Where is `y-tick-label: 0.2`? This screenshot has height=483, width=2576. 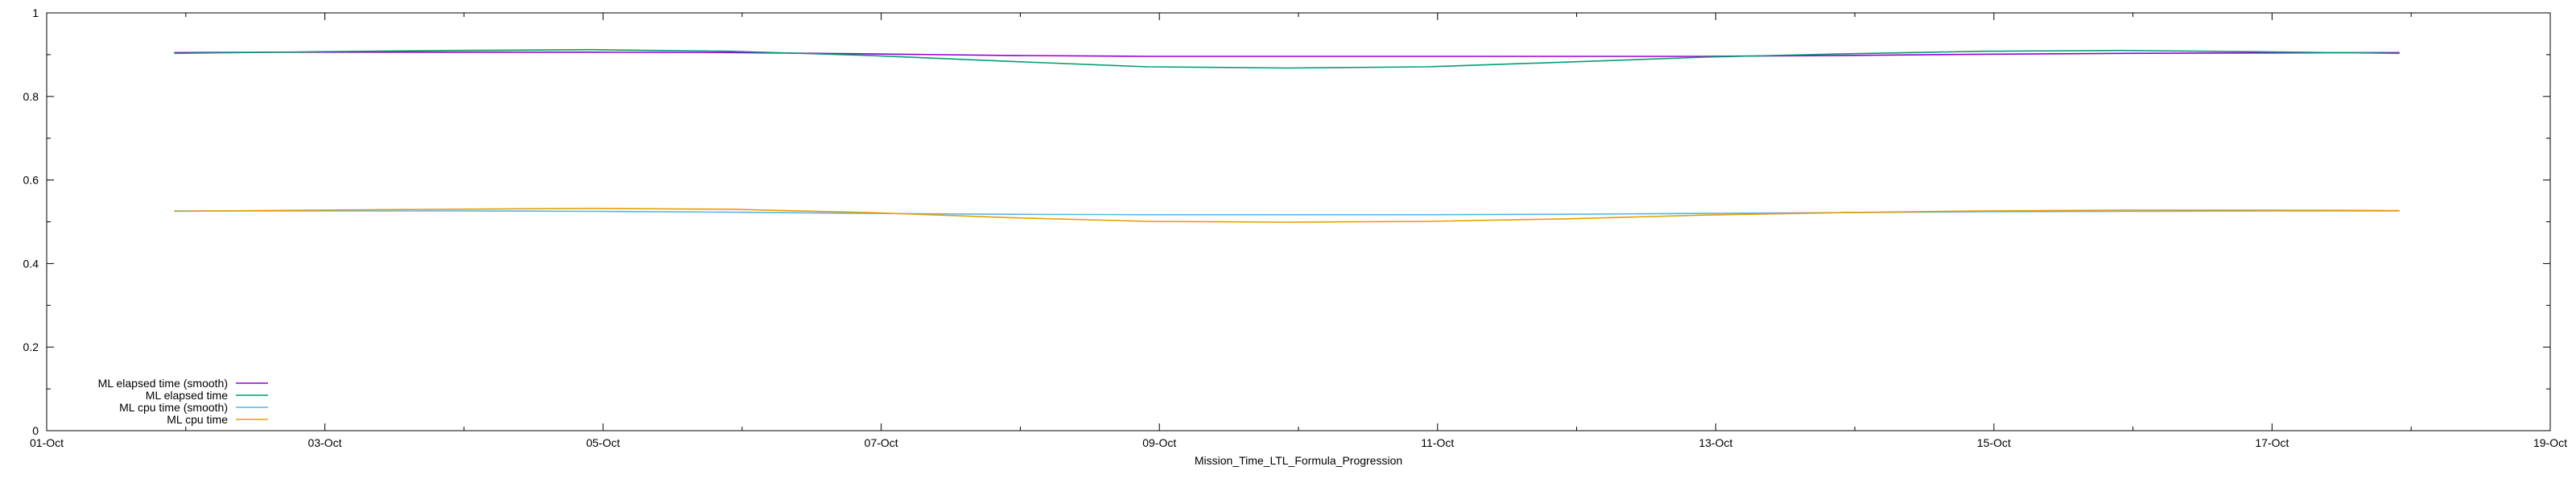
y-tick-label: 0.2 is located at coordinates (31, 347).